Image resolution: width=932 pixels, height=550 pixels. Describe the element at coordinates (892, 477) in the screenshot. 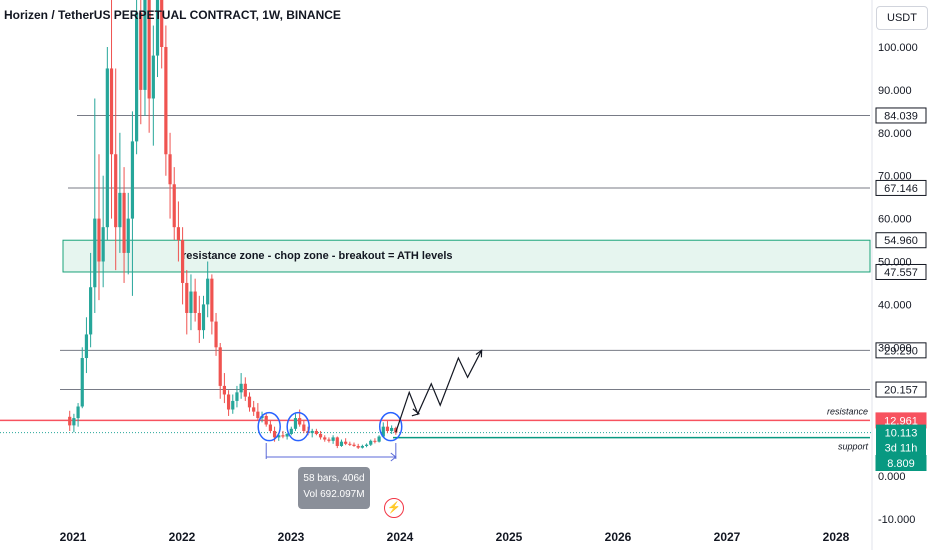

I see `y-tick-8: 0.000` at that location.